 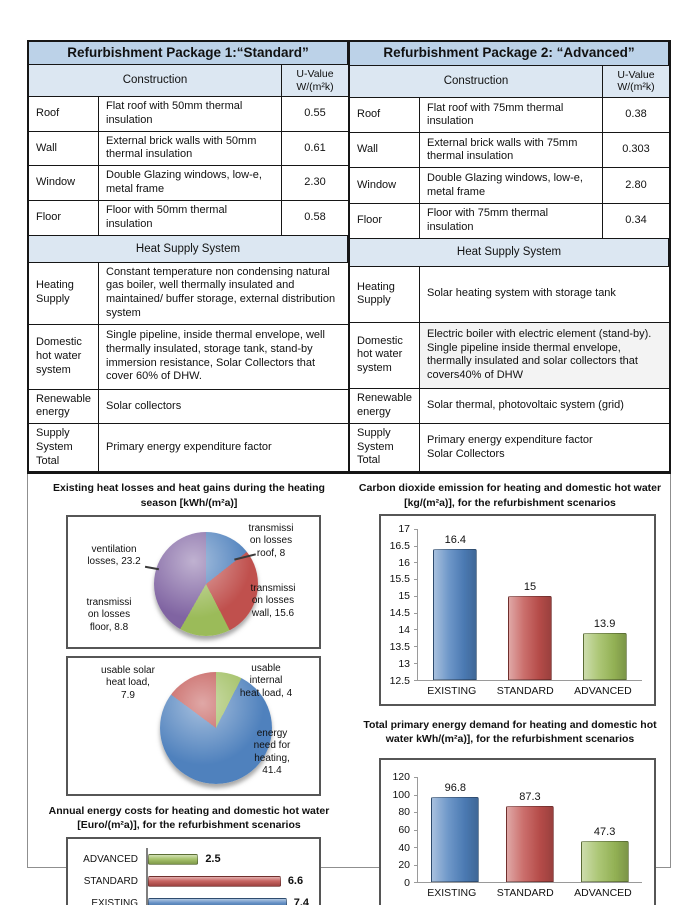 I want to click on row-uvalue-cell: 0.303, so click(x=636, y=151).